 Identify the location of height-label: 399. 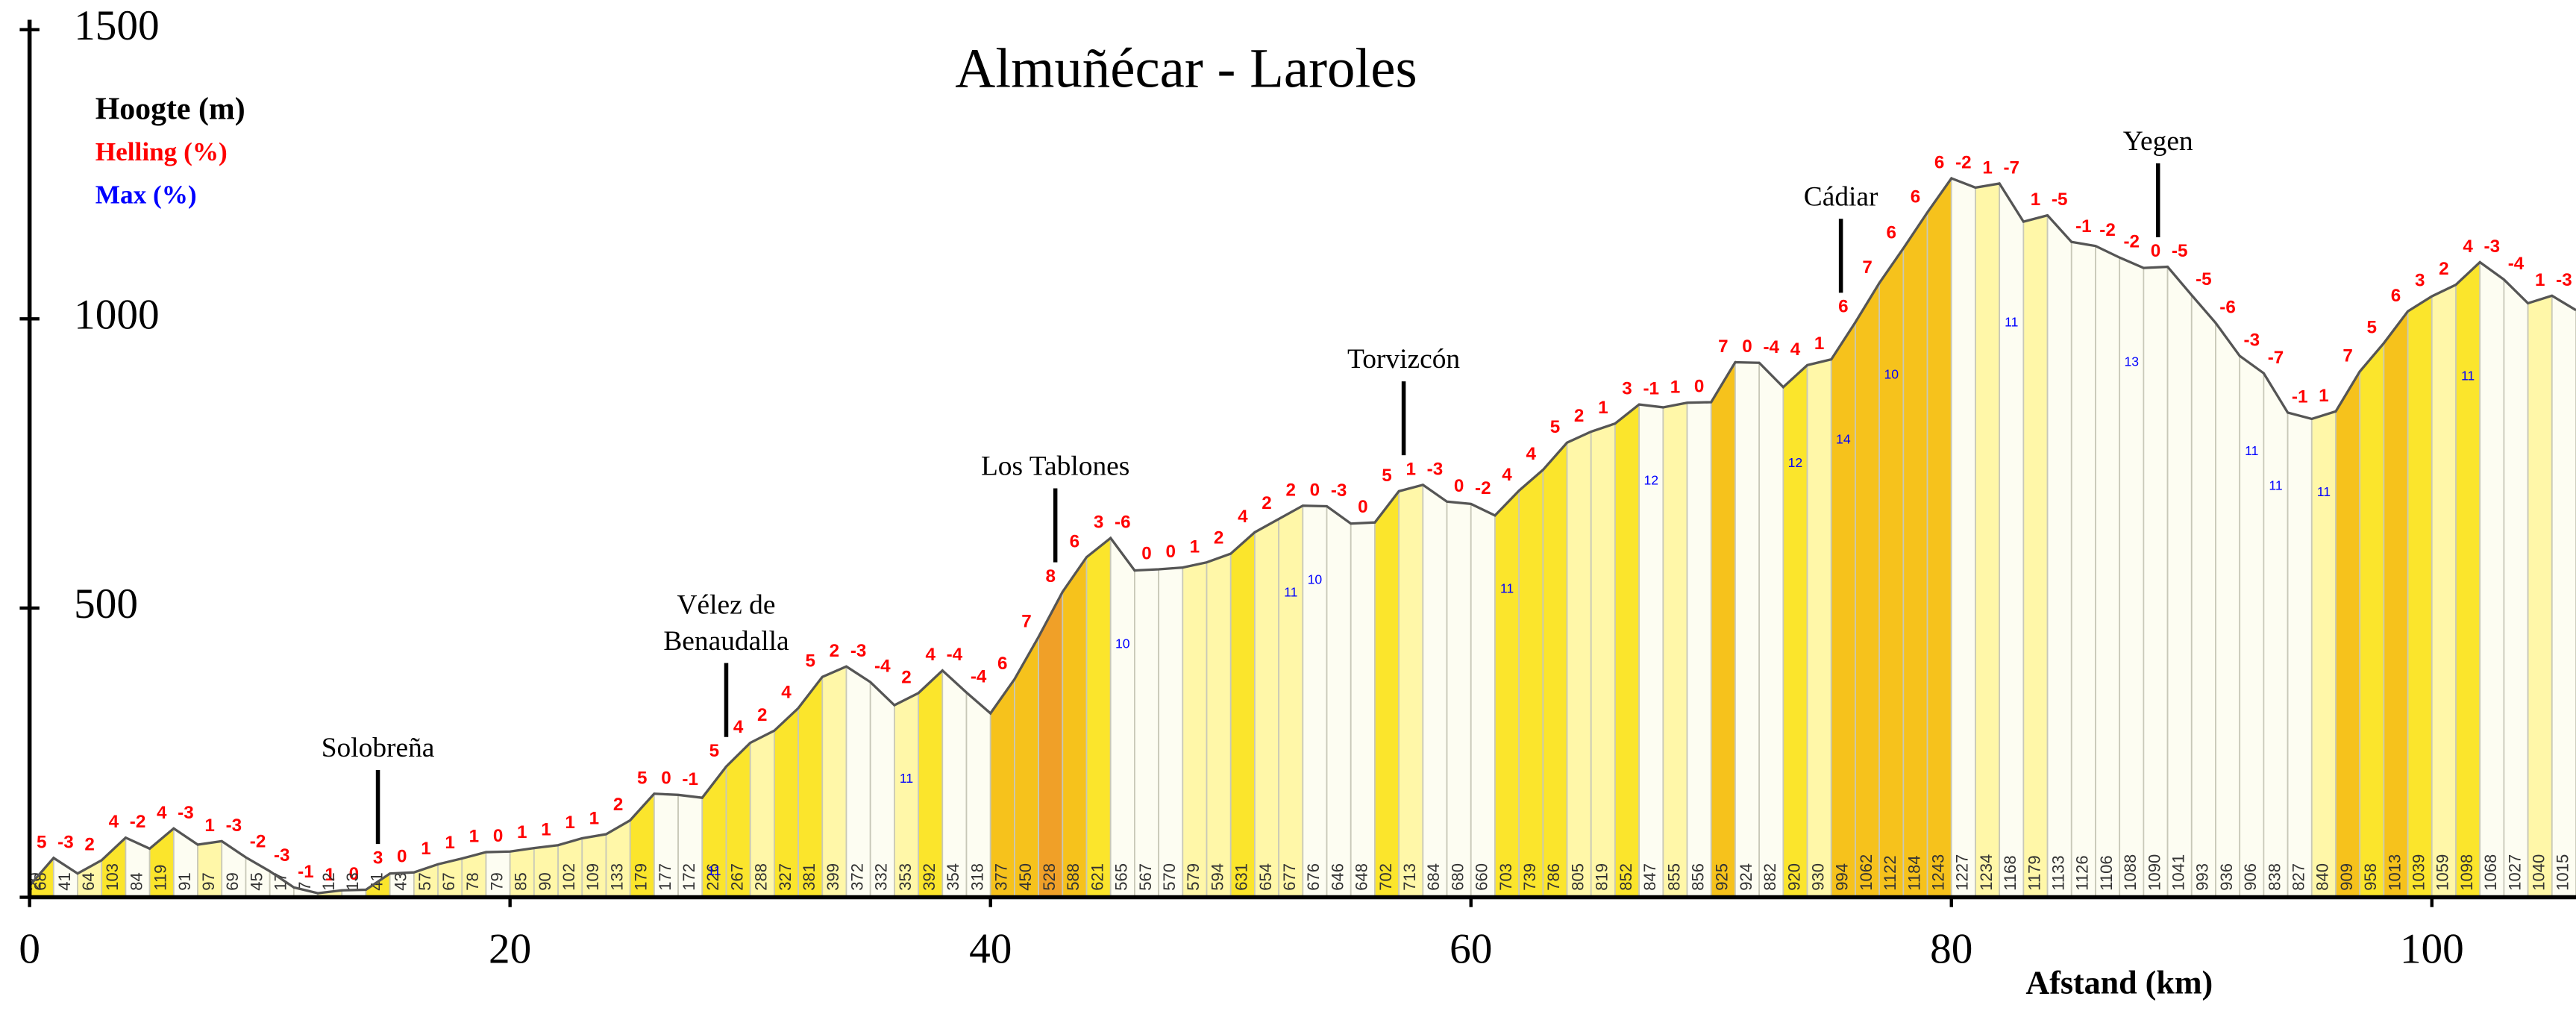
(833, 877).